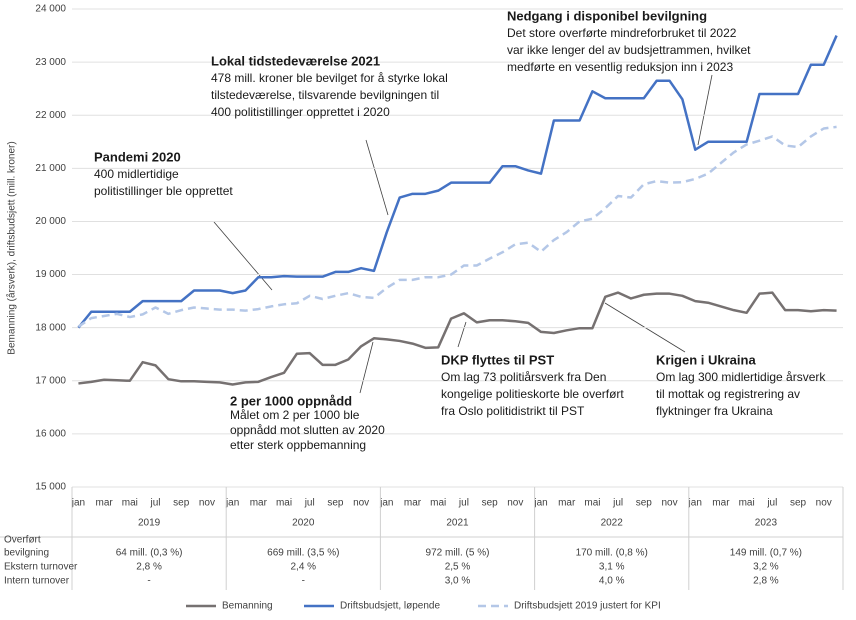 Image resolution: width=856 pixels, height=620 pixels. I want to click on table-cell: 972 mill. (5 %), so click(458, 553).